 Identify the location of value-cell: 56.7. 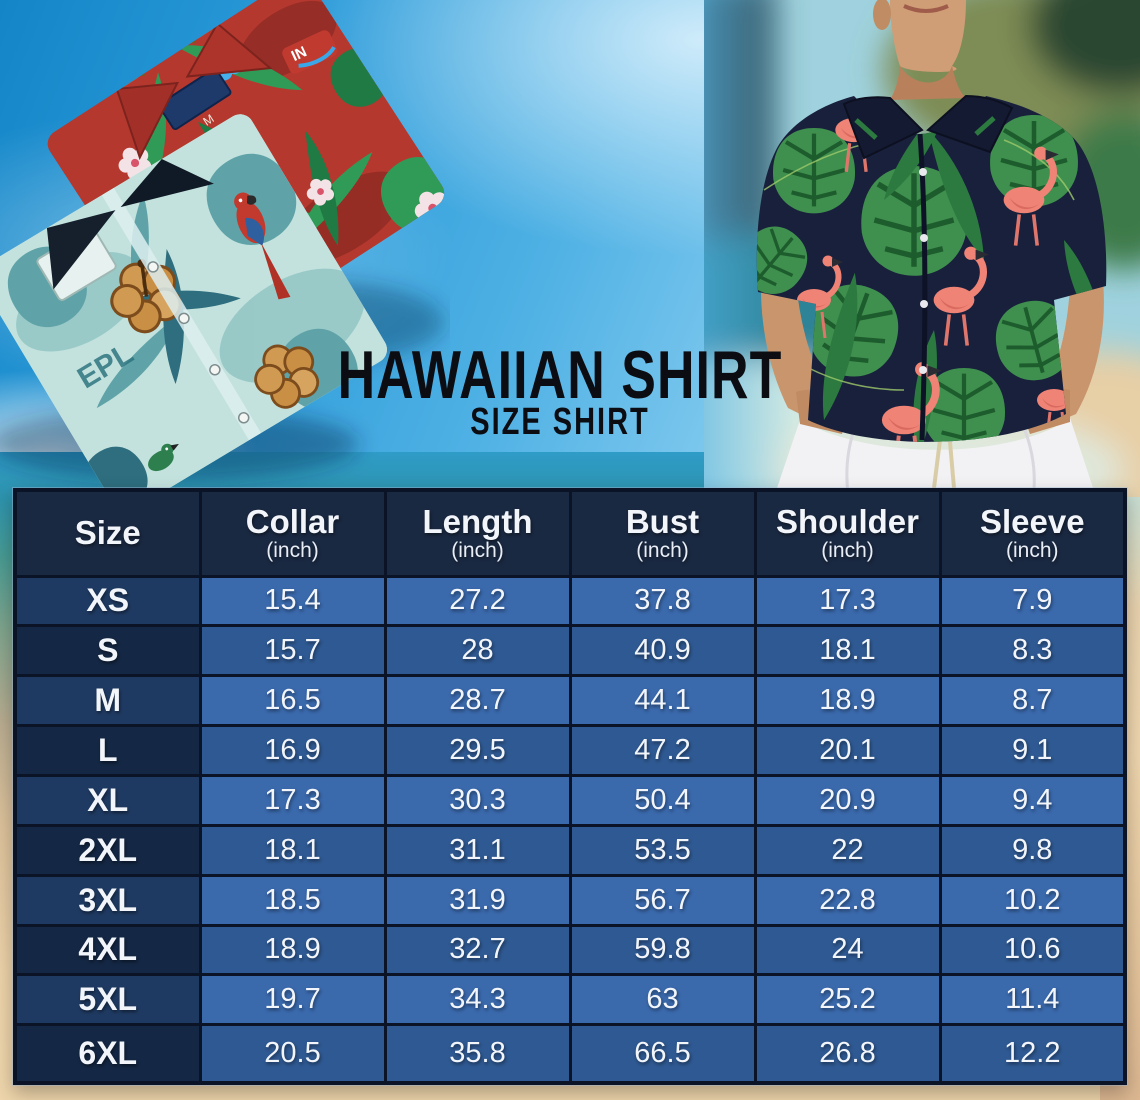
(662, 900).